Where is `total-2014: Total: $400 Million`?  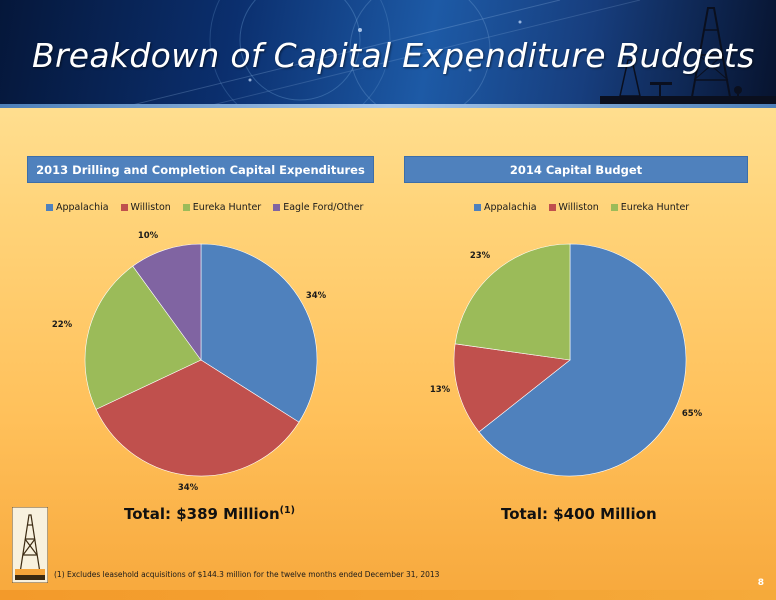 total-2014: Total: $400 Million is located at coordinates (579, 514).